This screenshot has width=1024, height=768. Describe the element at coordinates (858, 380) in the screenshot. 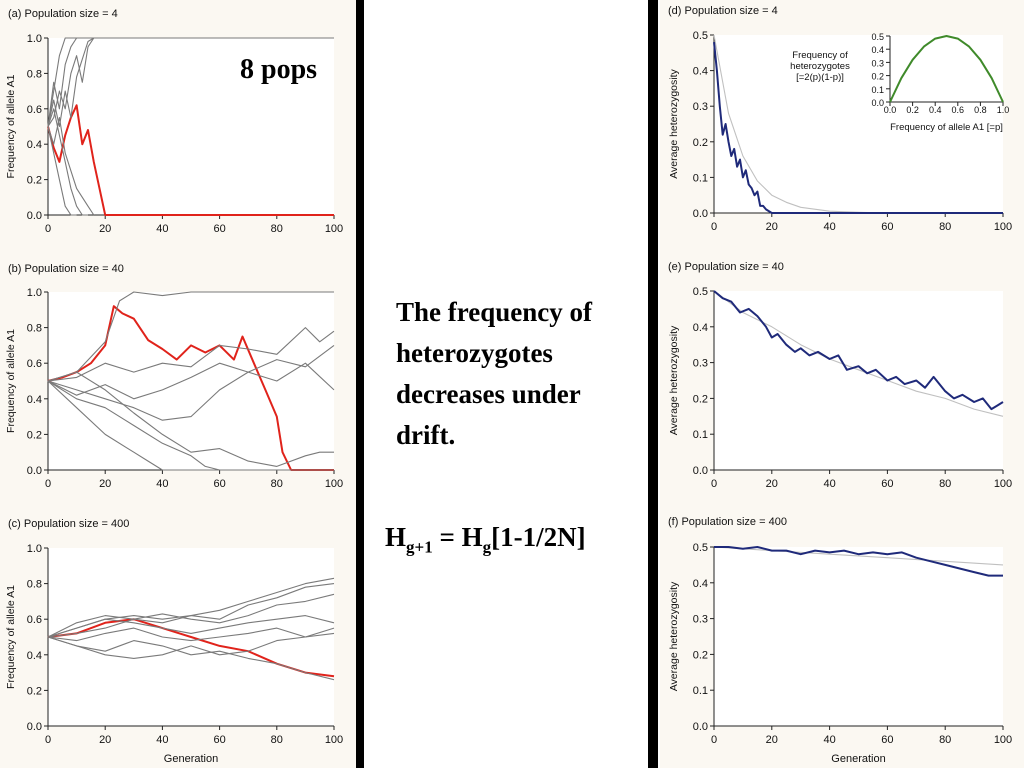

I see `plot-area-e` at that location.